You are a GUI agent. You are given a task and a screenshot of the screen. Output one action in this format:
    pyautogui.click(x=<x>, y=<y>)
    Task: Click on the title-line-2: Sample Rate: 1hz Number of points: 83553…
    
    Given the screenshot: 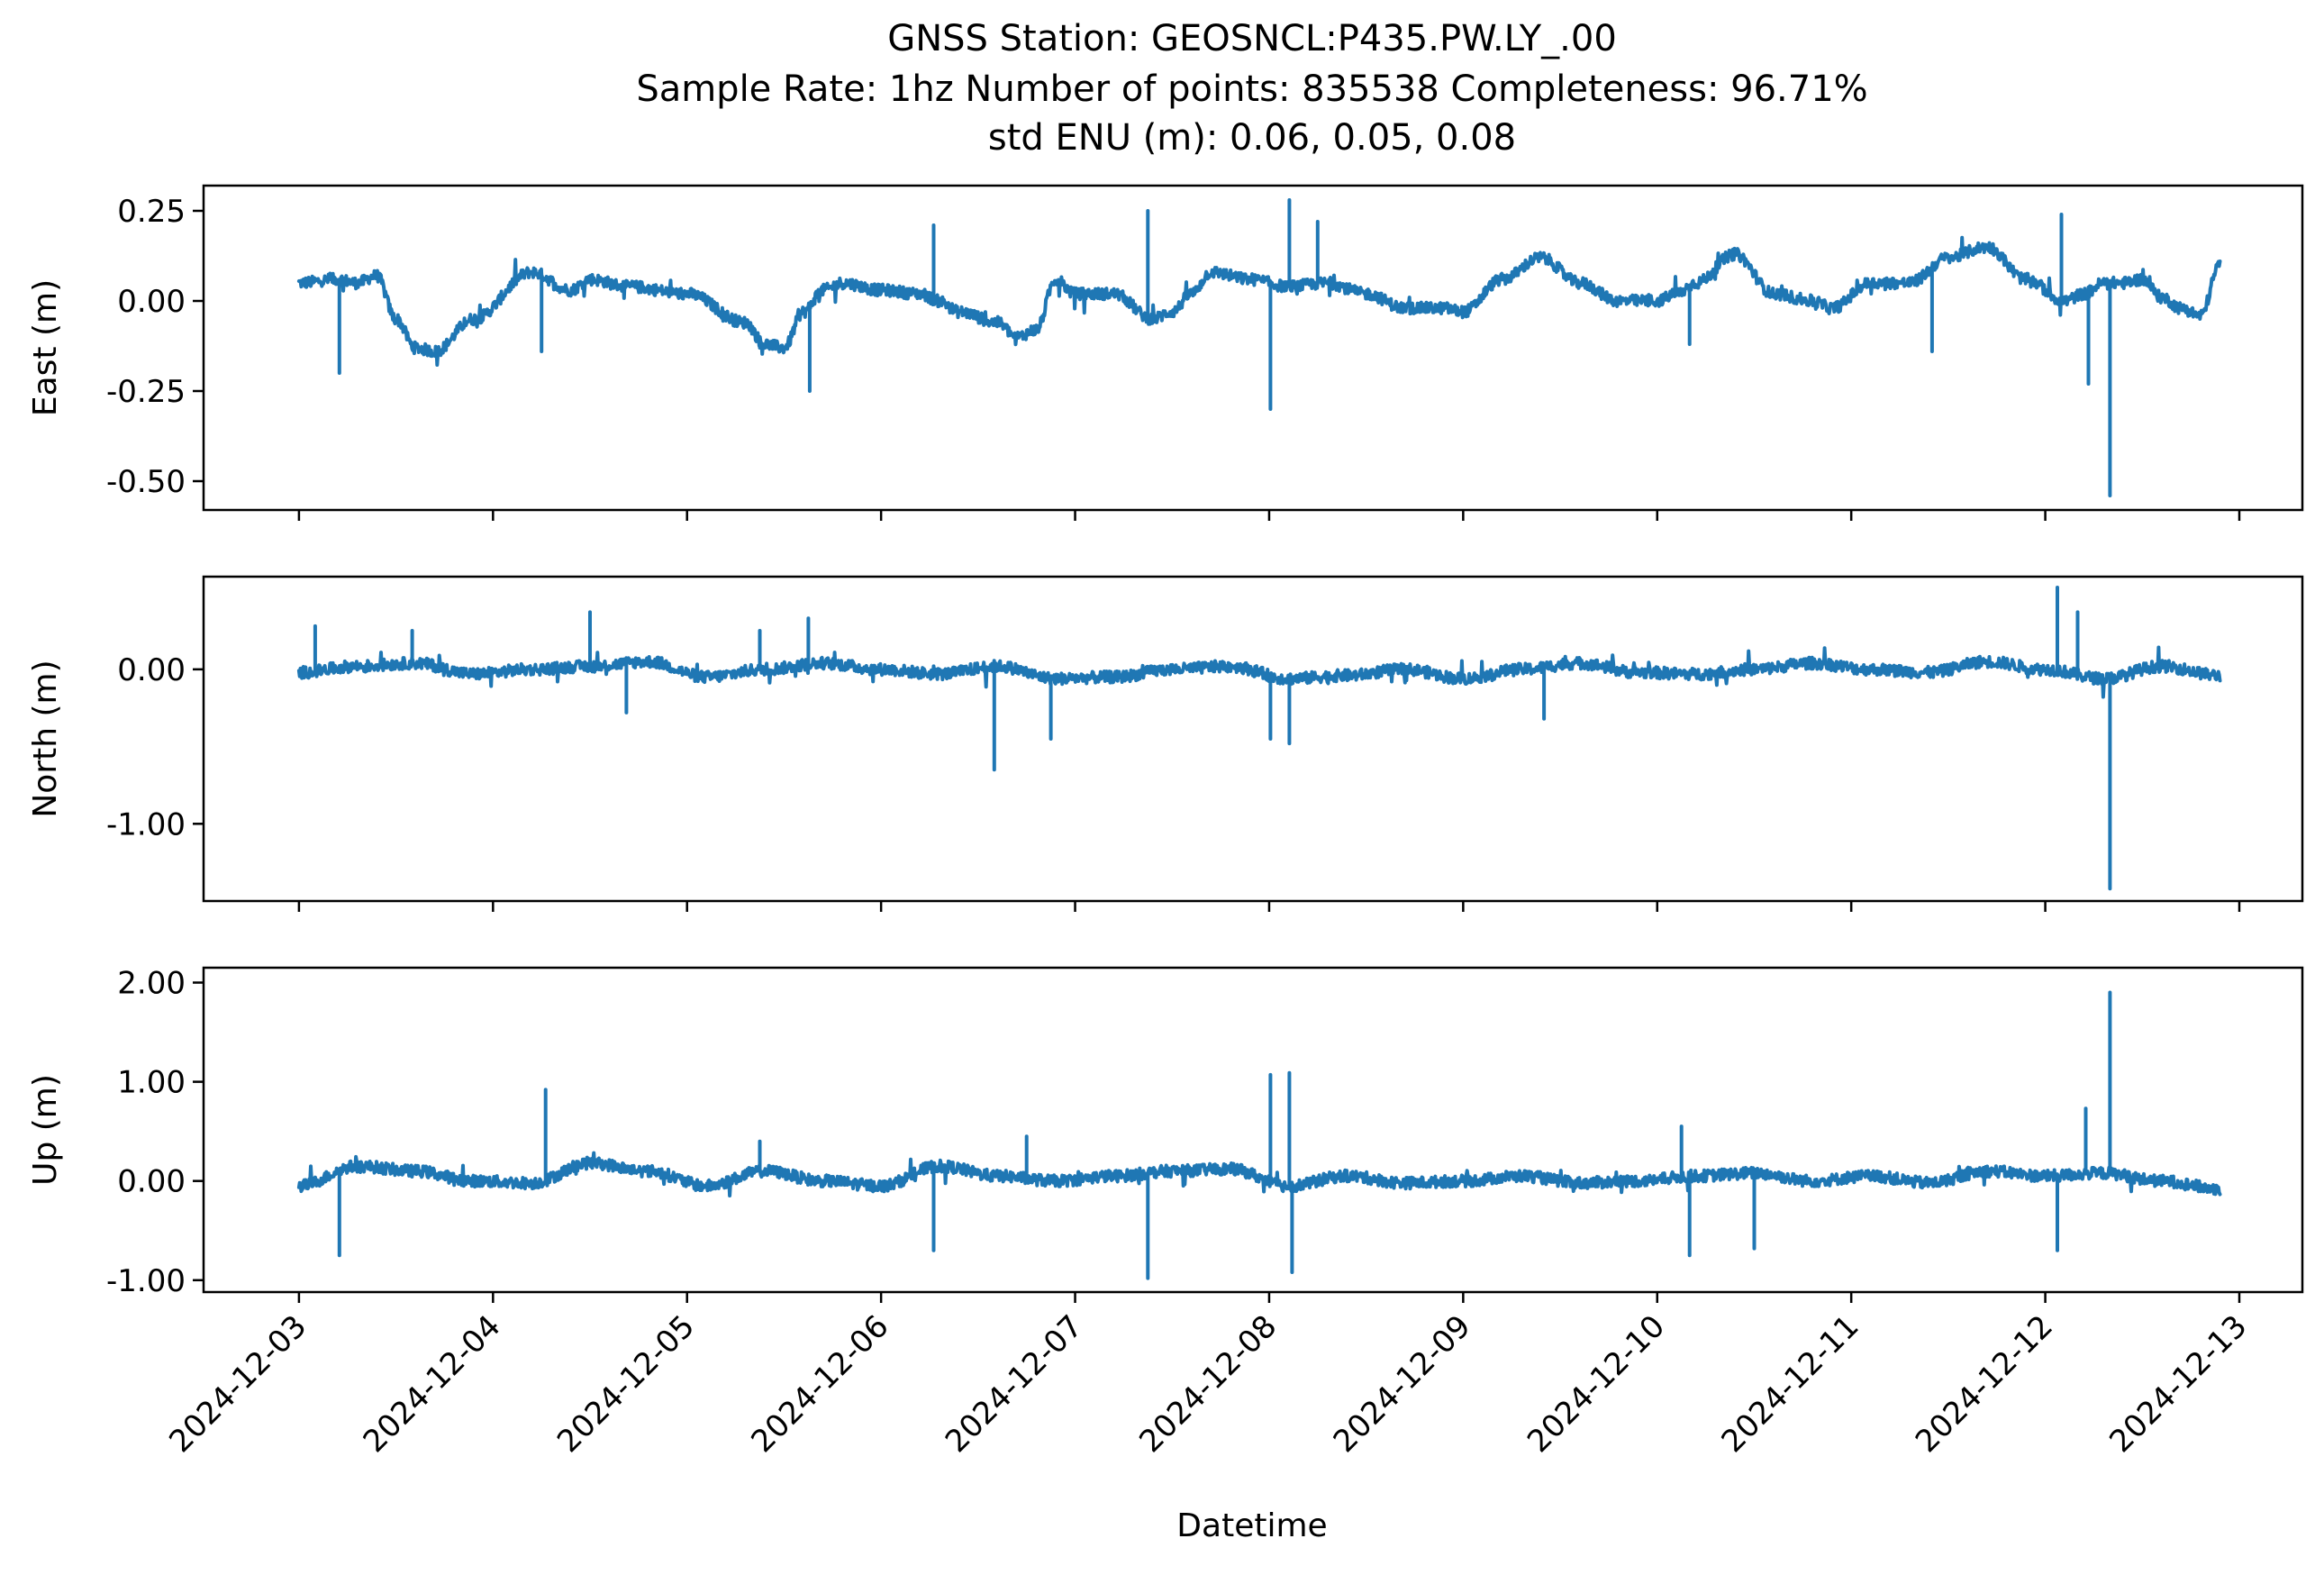 What is the action you would take?
    pyautogui.click(x=1252, y=89)
    